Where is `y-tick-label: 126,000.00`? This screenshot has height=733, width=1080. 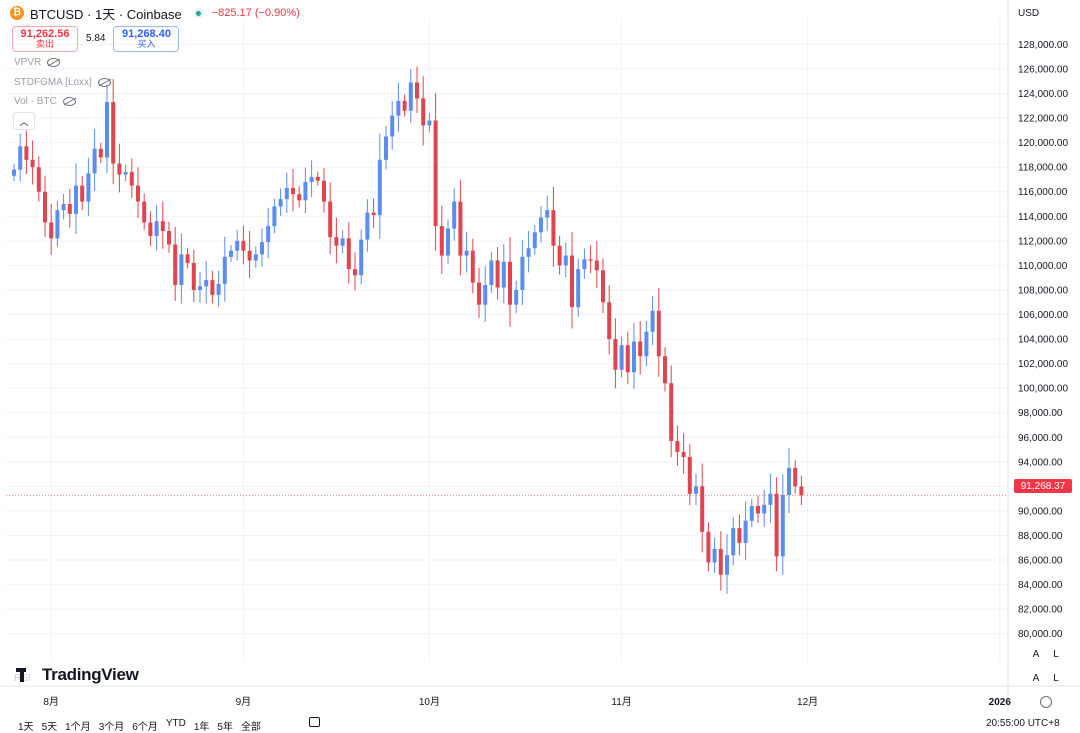 y-tick-label: 126,000.00 is located at coordinates (1043, 69).